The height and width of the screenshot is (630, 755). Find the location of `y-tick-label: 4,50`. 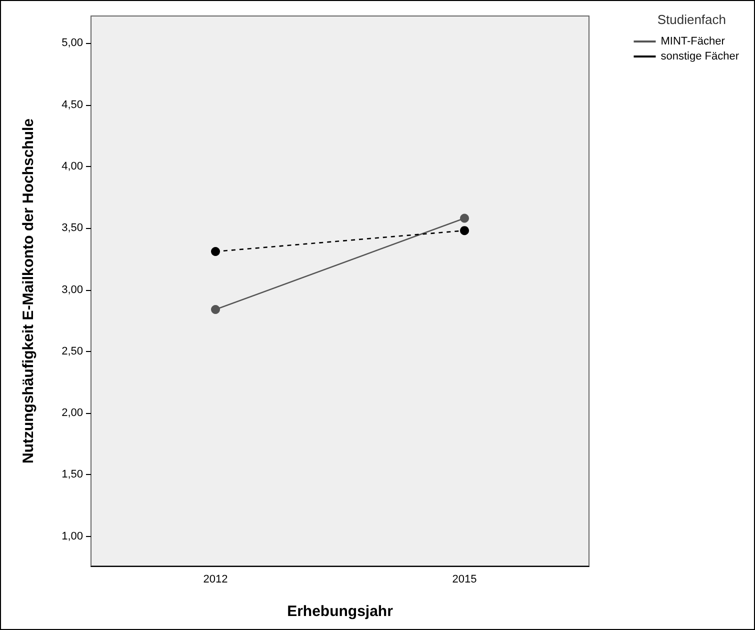

y-tick-label: 4,50 is located at coordinates (72, 104).